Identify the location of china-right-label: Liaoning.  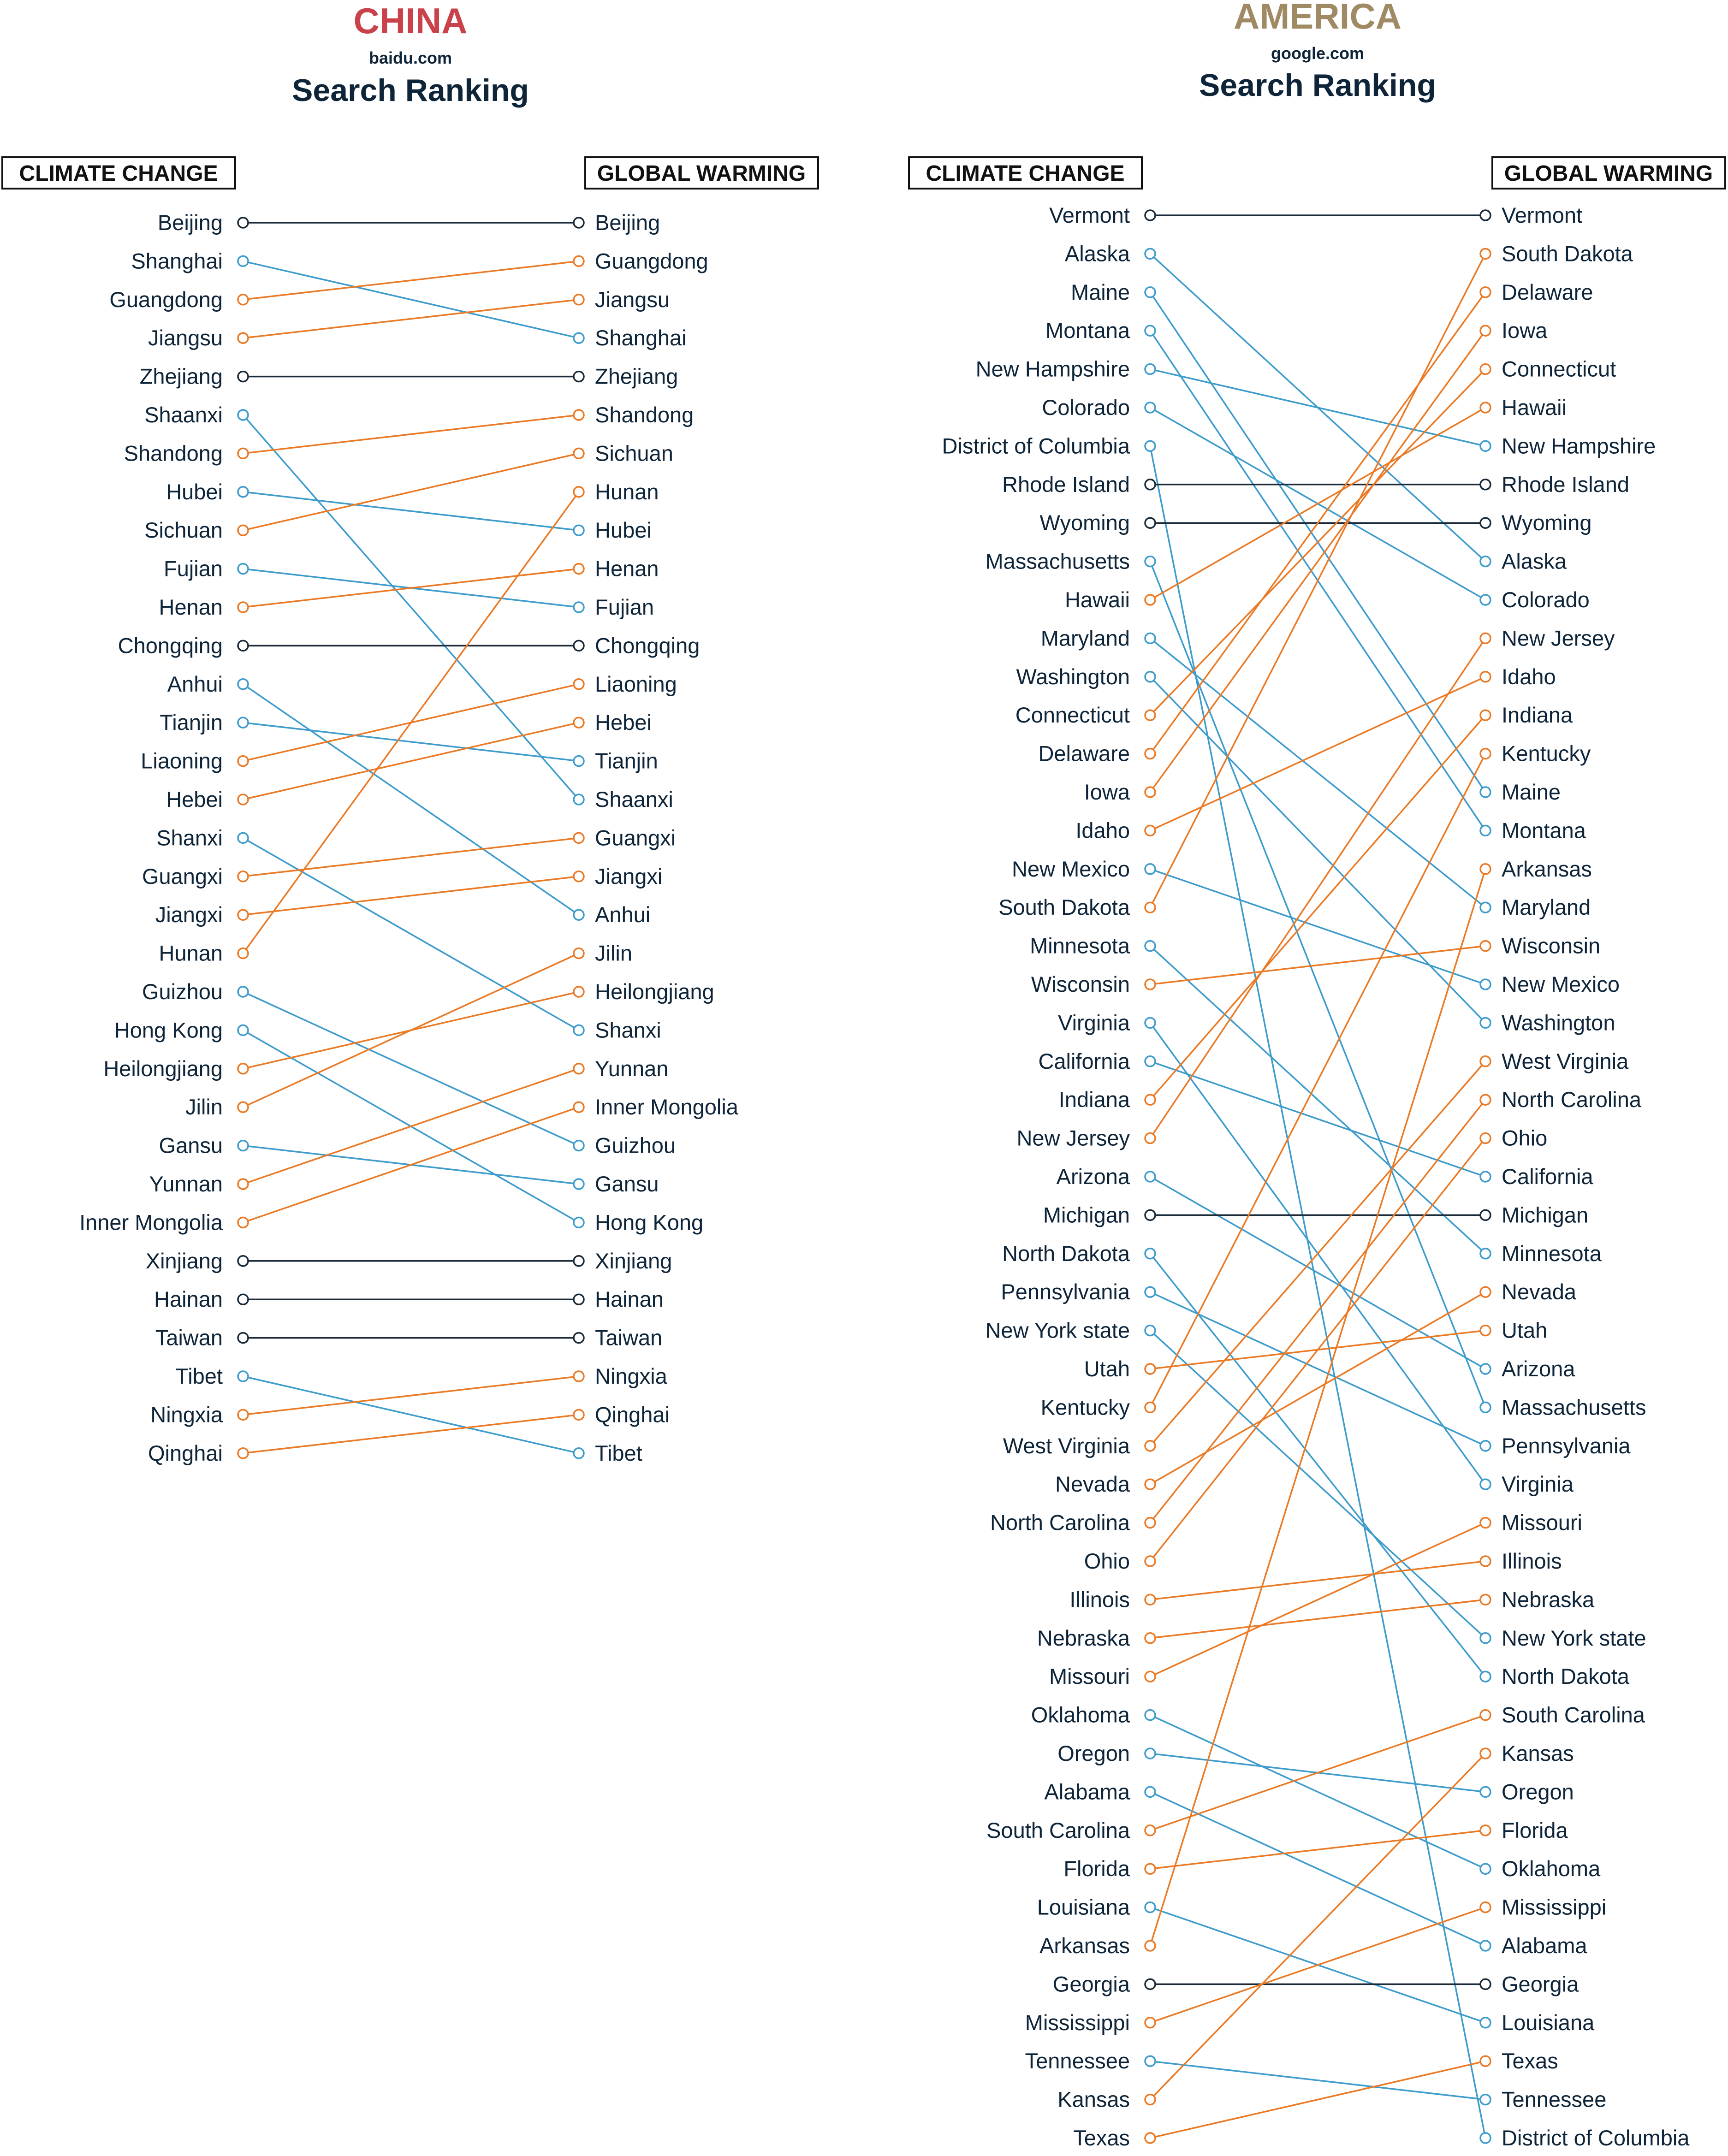
(636, 684).